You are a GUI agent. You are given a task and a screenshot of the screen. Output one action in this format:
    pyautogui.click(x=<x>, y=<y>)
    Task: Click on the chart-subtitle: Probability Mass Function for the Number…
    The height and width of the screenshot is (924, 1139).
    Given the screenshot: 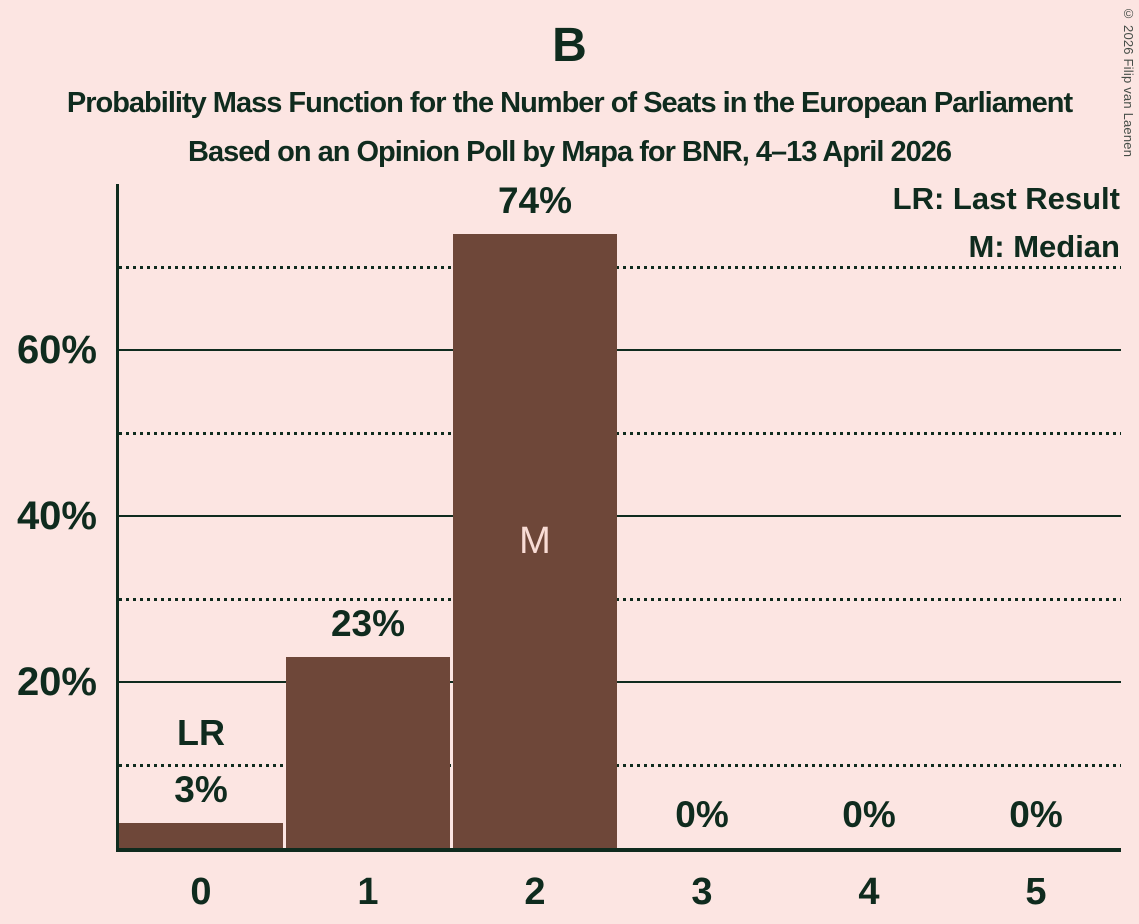 What is the action you would take?
    pyautogui.click(x=569, y=103)
    